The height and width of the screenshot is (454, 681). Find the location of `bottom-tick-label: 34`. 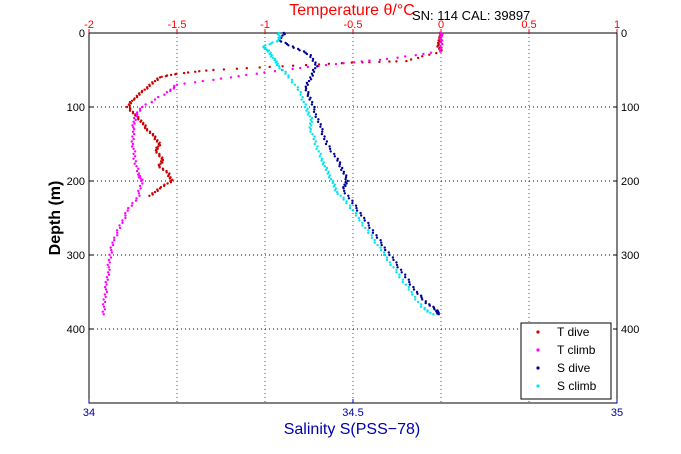

bottom-tick-label: 34 is located at coordinates (89, 413).